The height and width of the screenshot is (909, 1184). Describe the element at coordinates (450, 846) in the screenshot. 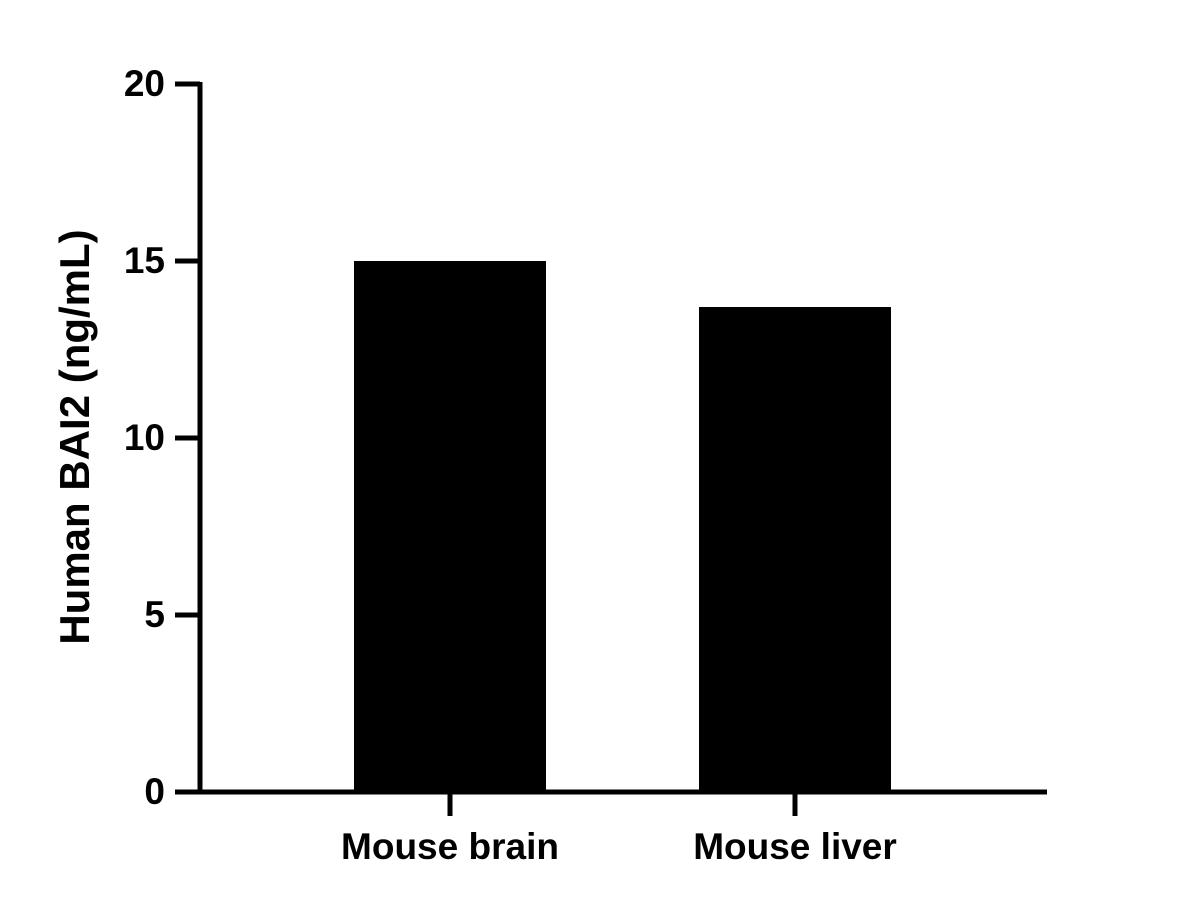

I see `x-tick-label: Mouse brain` at that location.